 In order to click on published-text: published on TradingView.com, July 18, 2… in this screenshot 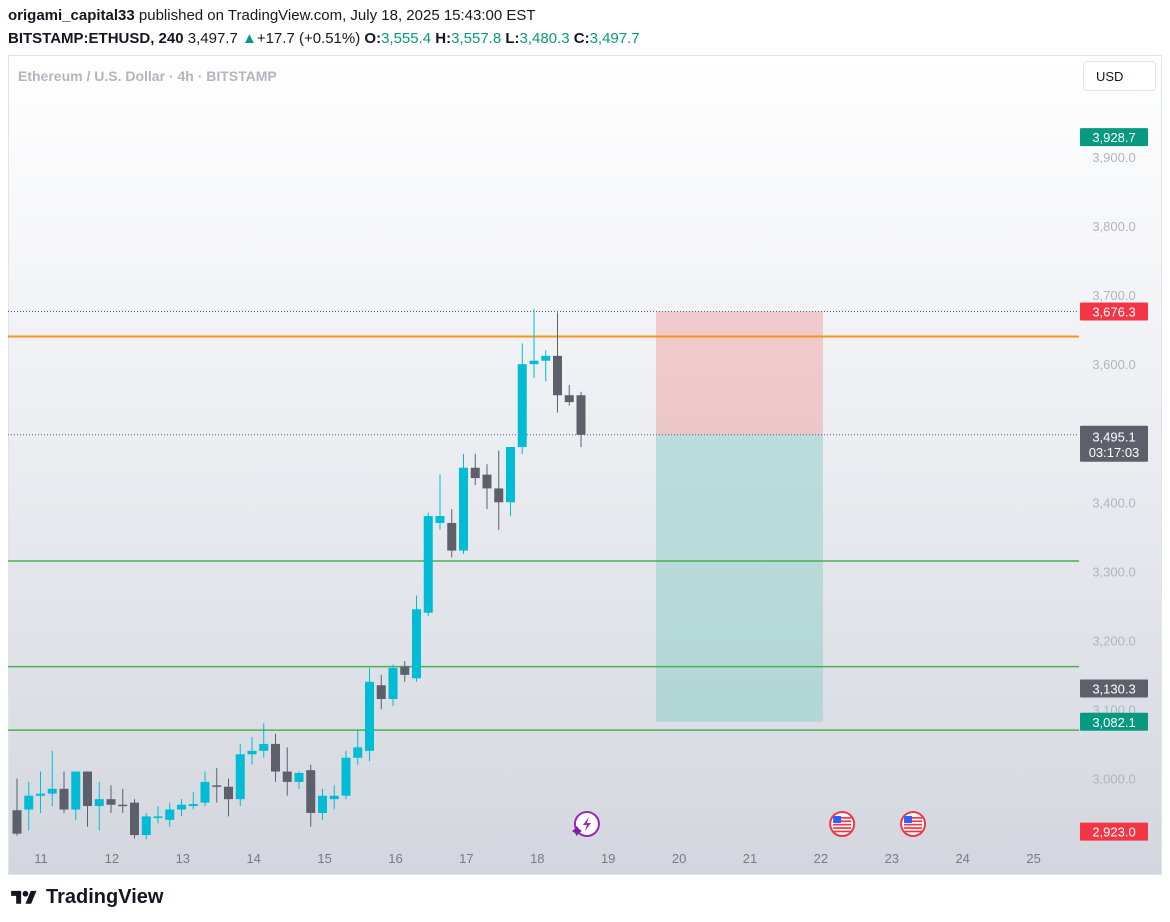, I will do `click(337, 15)`.